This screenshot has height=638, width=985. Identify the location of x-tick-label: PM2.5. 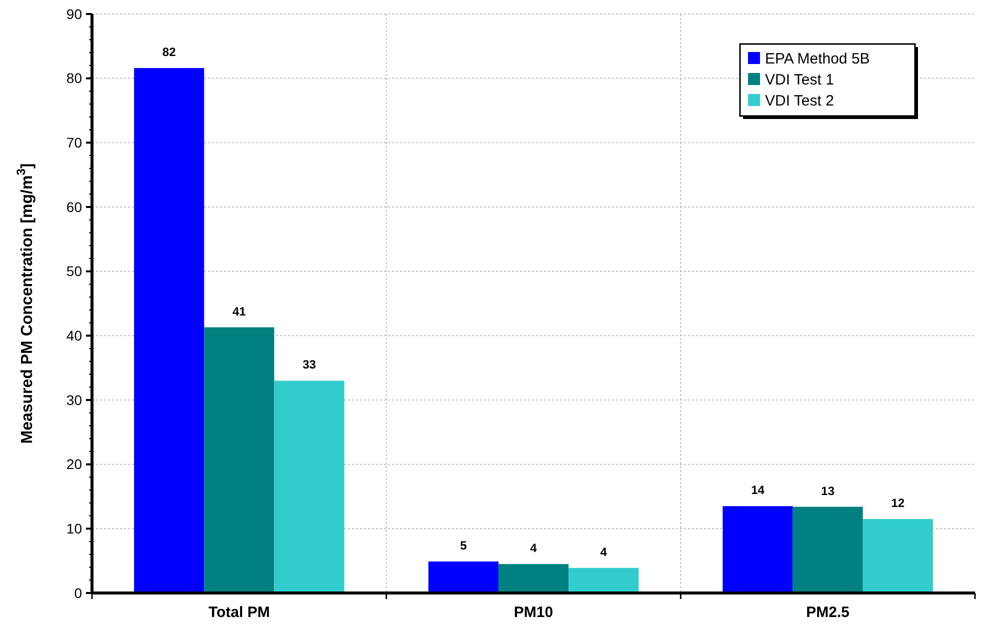
(828, 612).